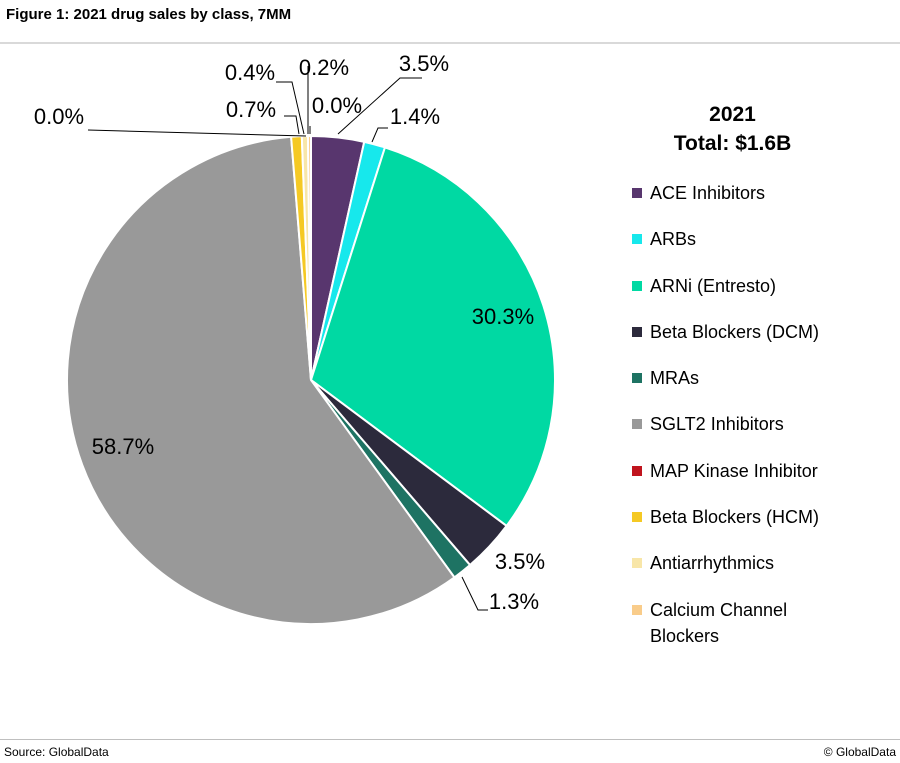  I want to click on legend-item: ARBs, so click(762, 249).